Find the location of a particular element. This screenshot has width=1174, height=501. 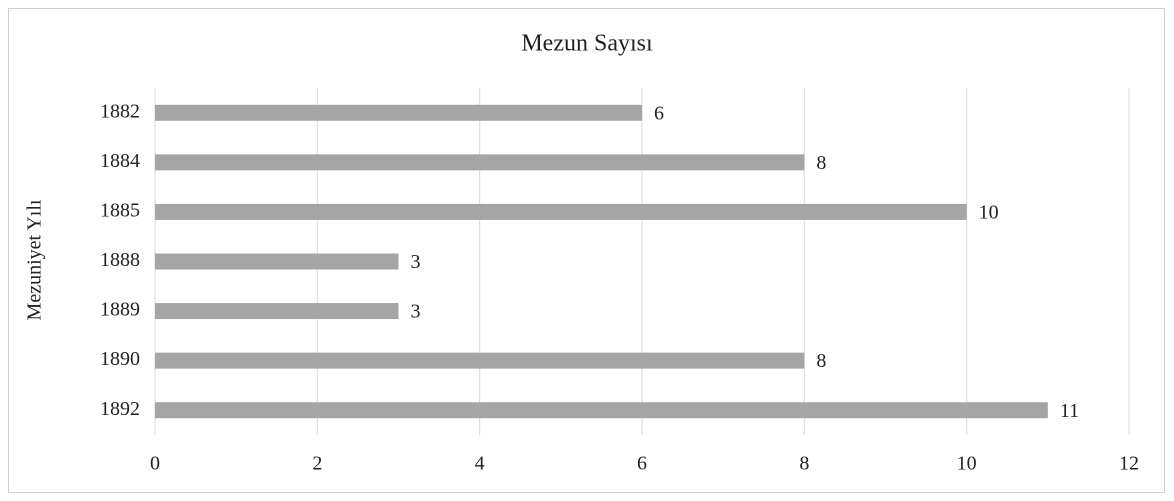

x-tick-label: 6 is located at coordinates (642, 464).